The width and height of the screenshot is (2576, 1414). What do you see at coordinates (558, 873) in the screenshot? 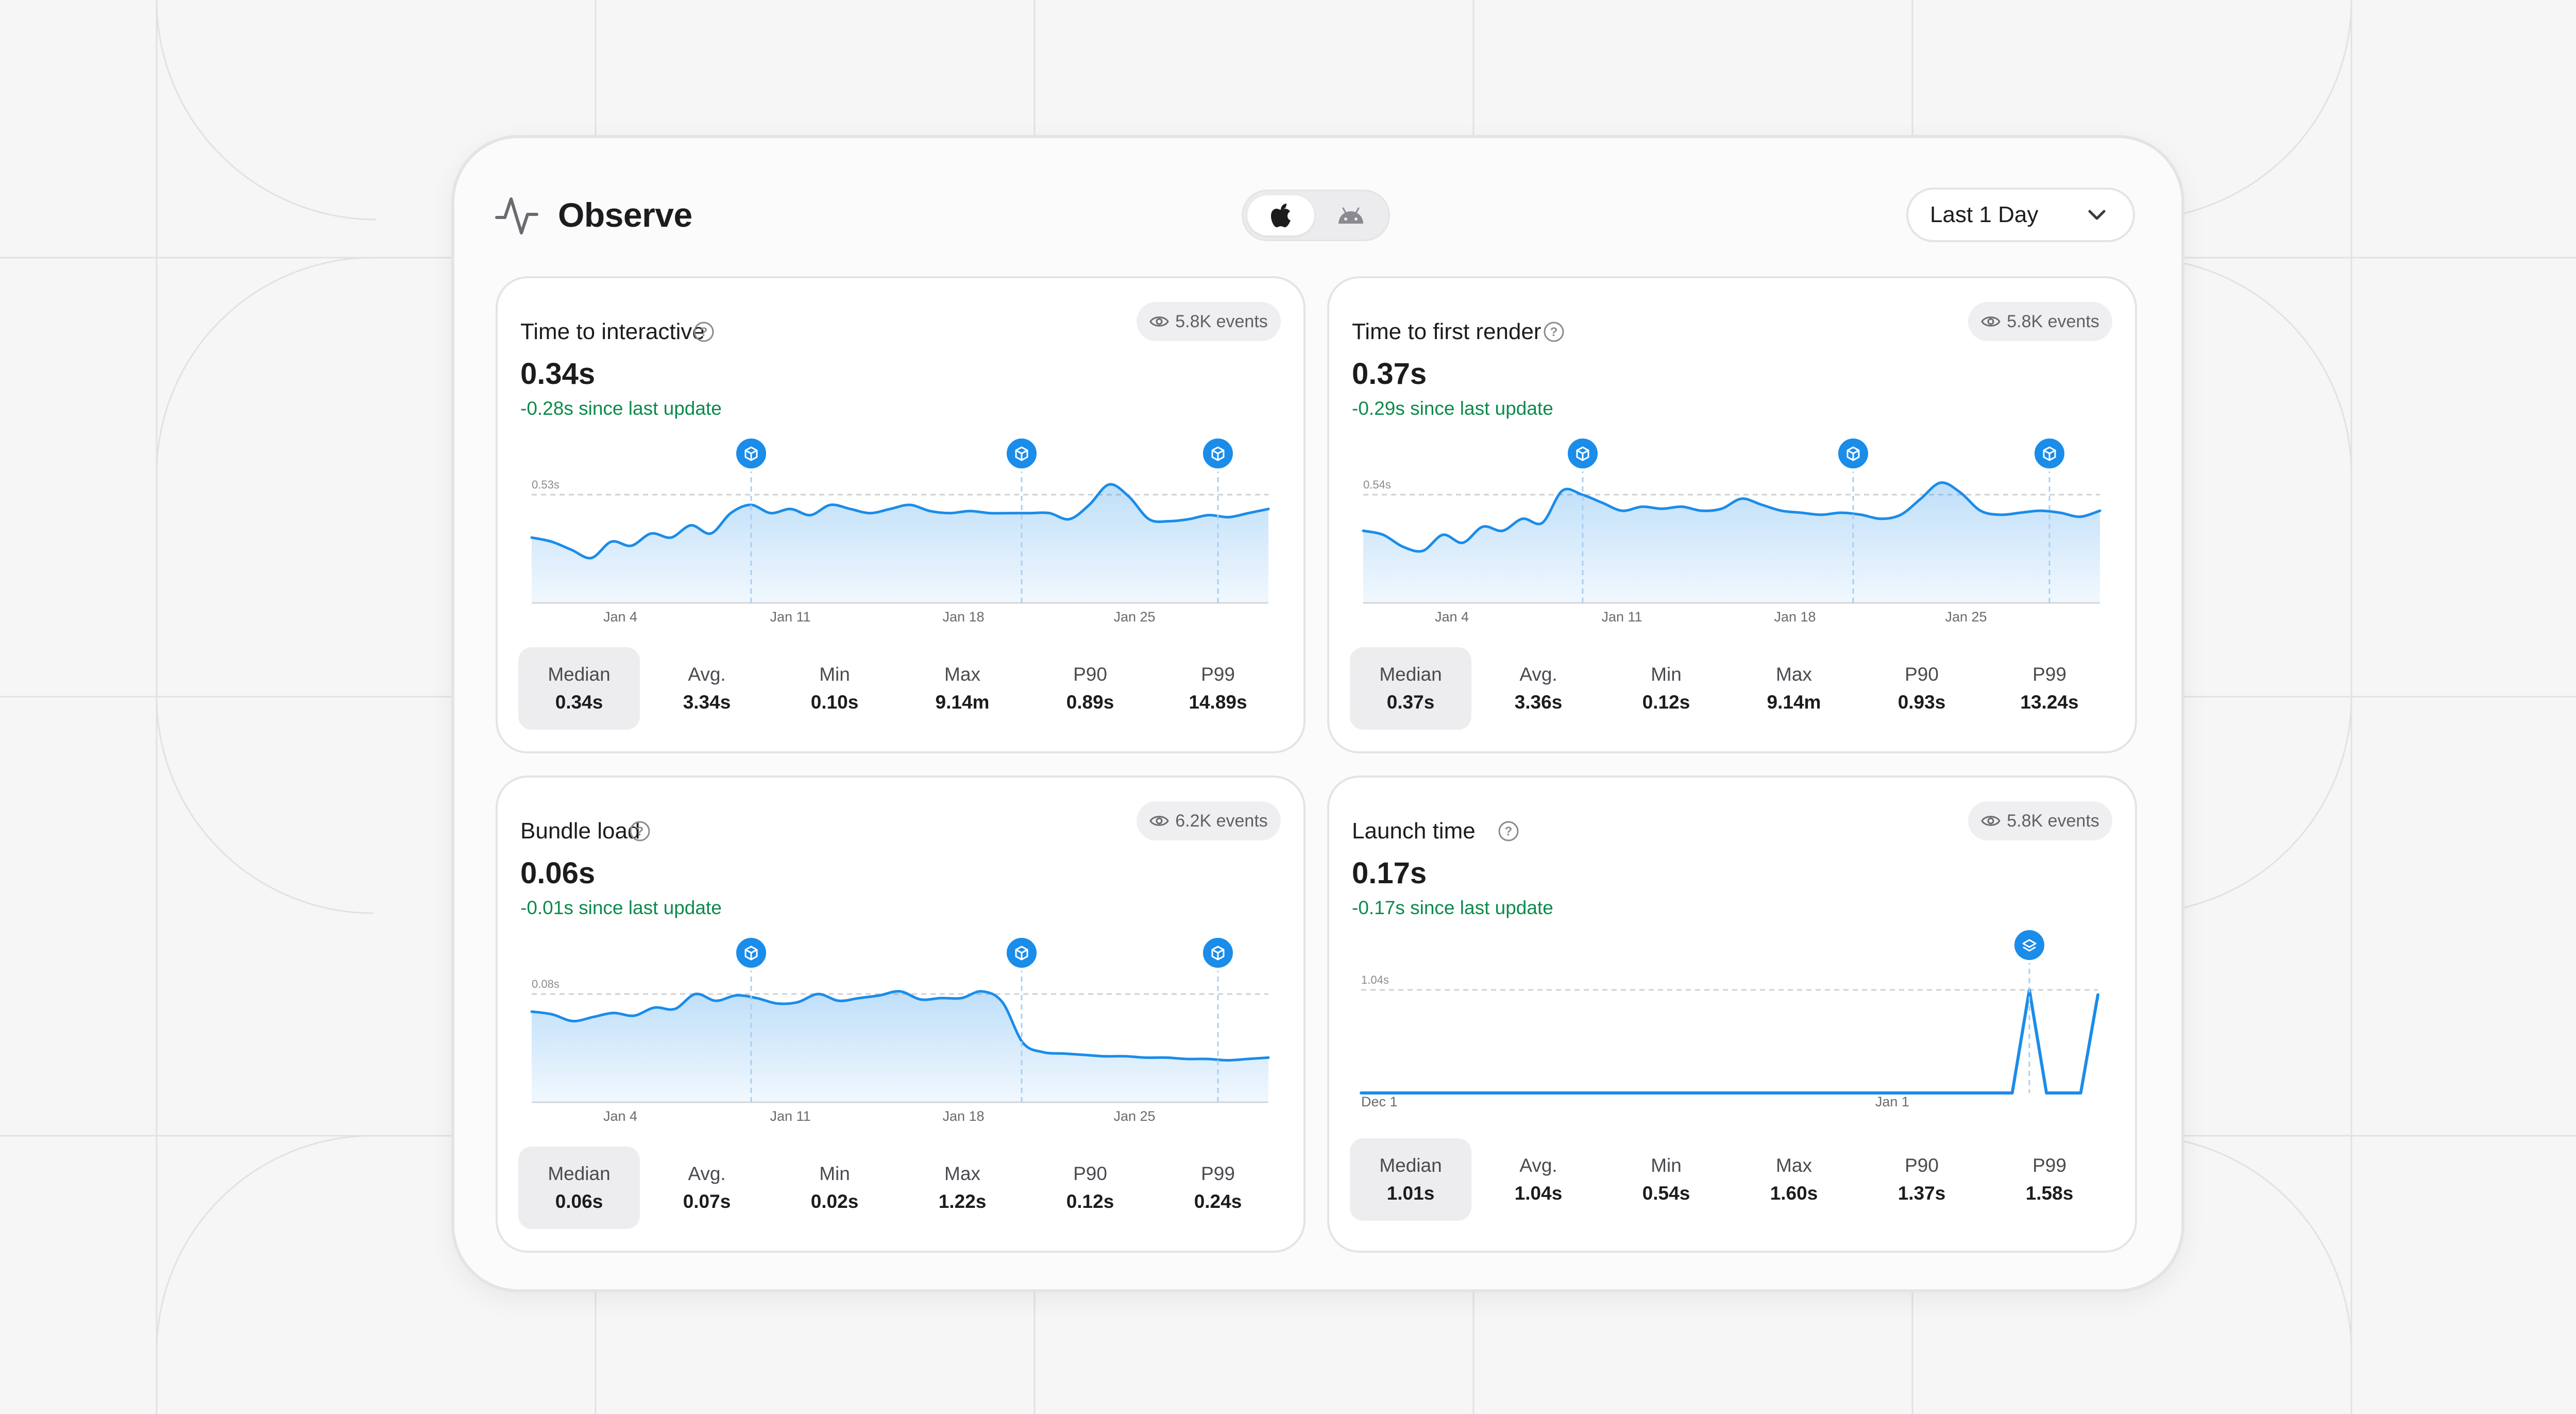
I see `metric-value: 0.06s` at bounding box center [558, 873].